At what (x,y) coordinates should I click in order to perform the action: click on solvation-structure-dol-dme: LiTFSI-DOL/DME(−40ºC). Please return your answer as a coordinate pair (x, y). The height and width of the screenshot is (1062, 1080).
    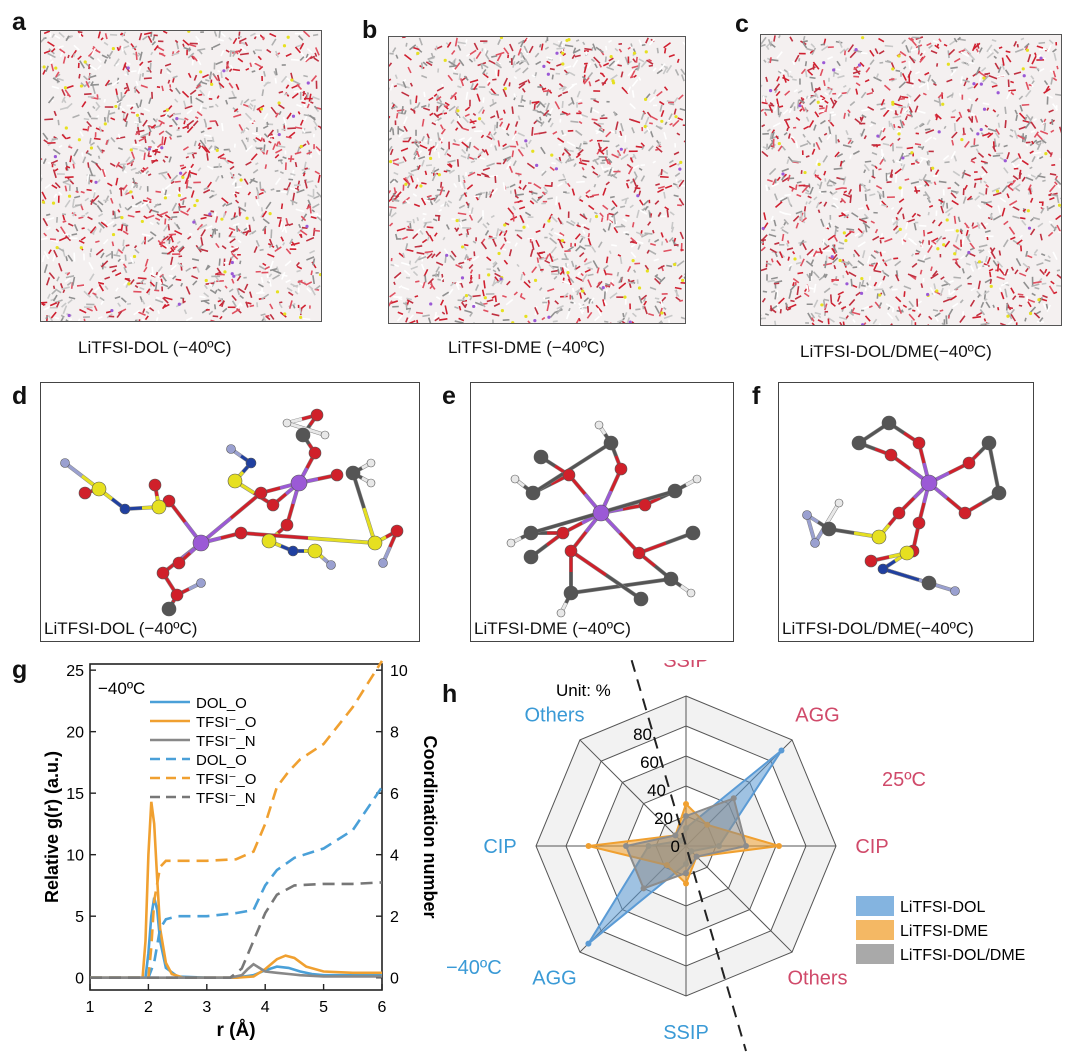
    Looking at the image, I should click on (906, 512).